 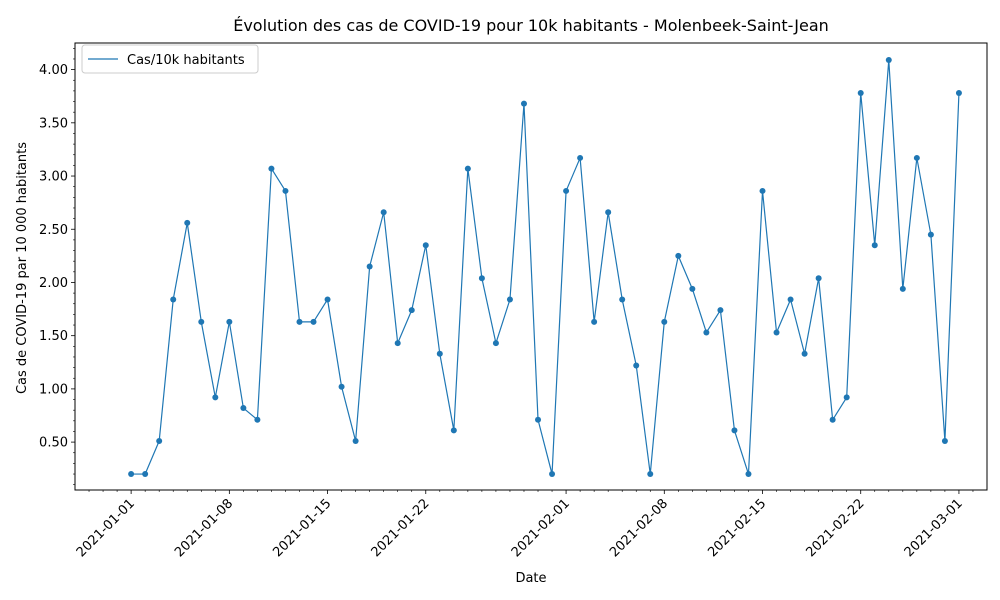 What do you see at coordinates (737, 528) in the screenshot?
I see `x-tick-label: 2021-02-15` at bounding box center [737, 528].